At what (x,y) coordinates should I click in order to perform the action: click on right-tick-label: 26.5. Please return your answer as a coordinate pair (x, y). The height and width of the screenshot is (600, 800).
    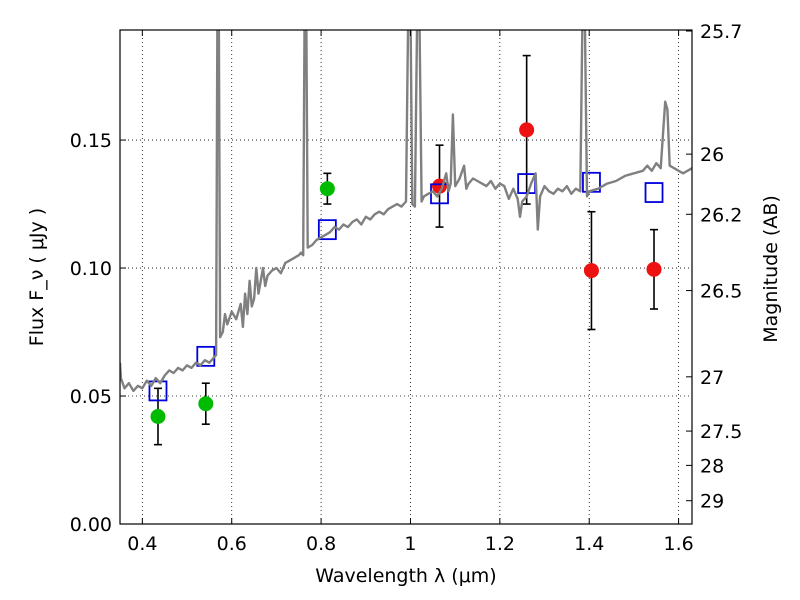
    Looking at the image, I should click on (721, 292).